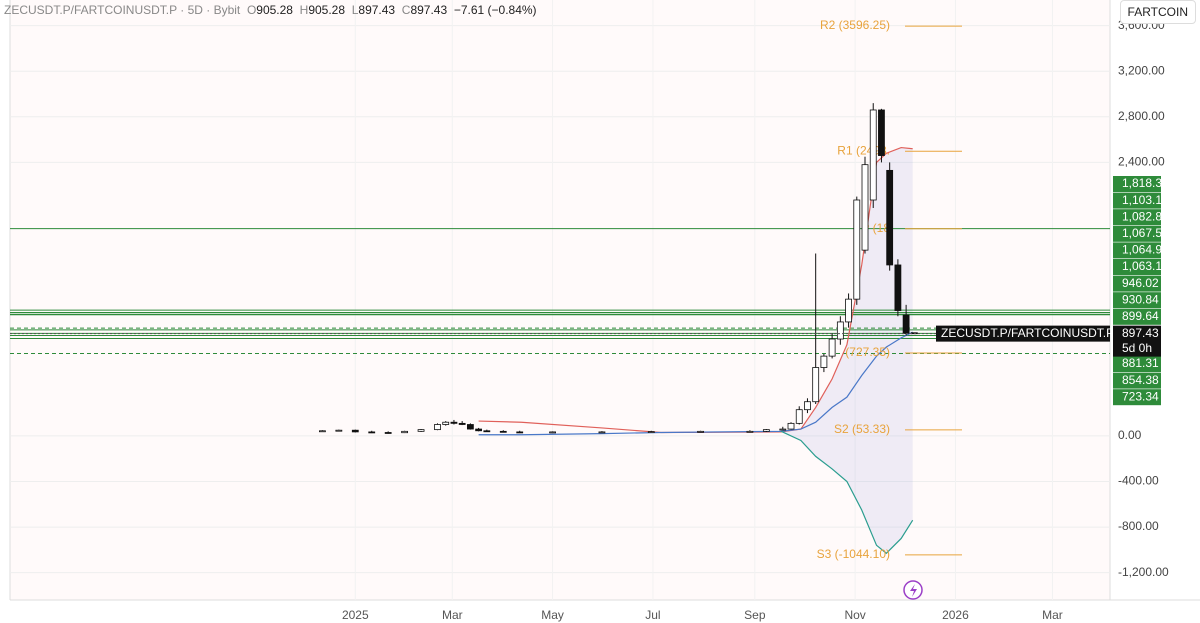 Image resolution: width=1200 pixels, height=623 pixels. What do you see at coordinates (1145, 233) in the screenshot?
I see `level-label: 1,067.59` at bounding box center [1145, 233].